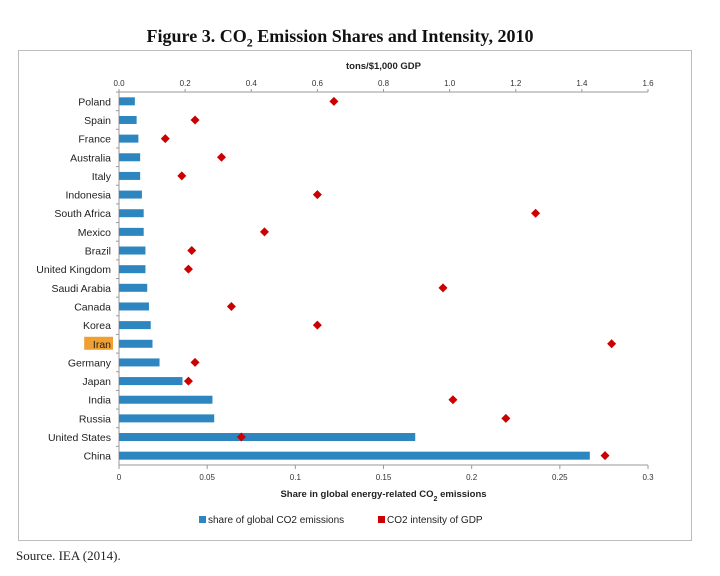  What do you see at coordinates (92, 307) in the screenshot?
I see `category-label: Canada` at bounding box center [92, 307].